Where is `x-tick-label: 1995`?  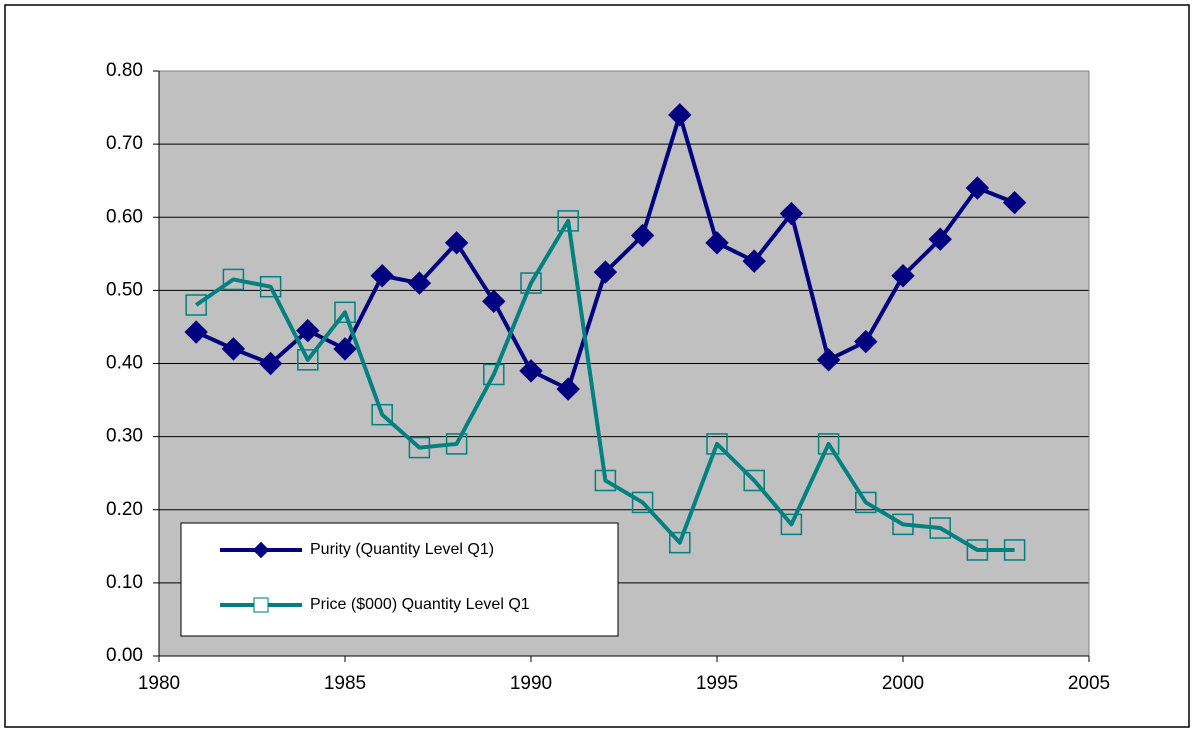 x-tick-label: 1995 is located at coordinates (717, 683).